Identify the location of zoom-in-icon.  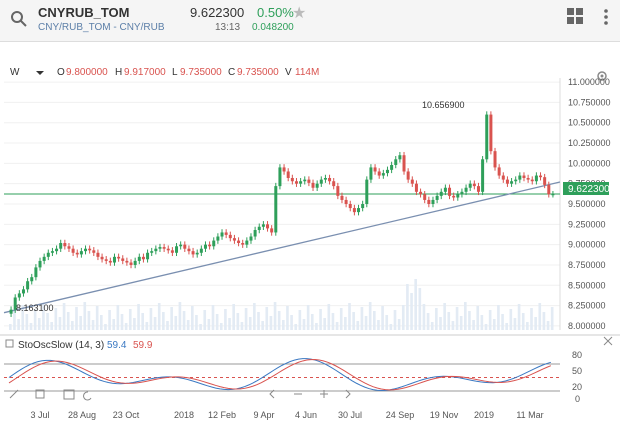
(324, 394).